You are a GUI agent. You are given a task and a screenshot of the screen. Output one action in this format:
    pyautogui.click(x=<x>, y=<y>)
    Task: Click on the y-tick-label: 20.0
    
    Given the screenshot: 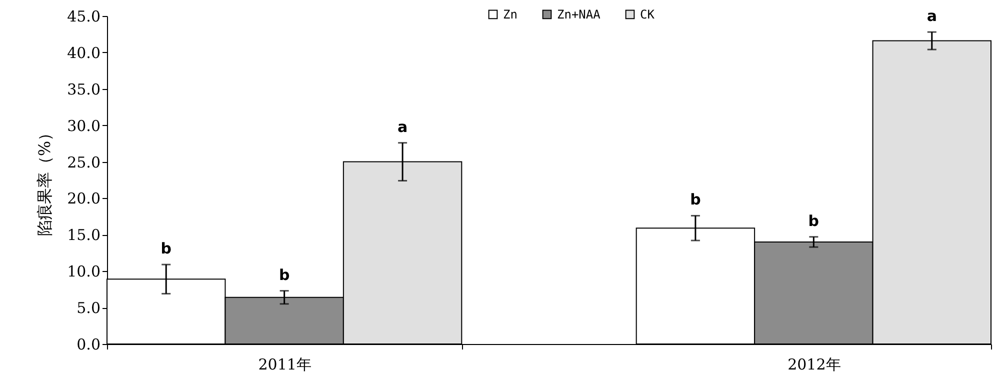 What is the action you would take?
    pyautogui.click(x=83, y=199)
    